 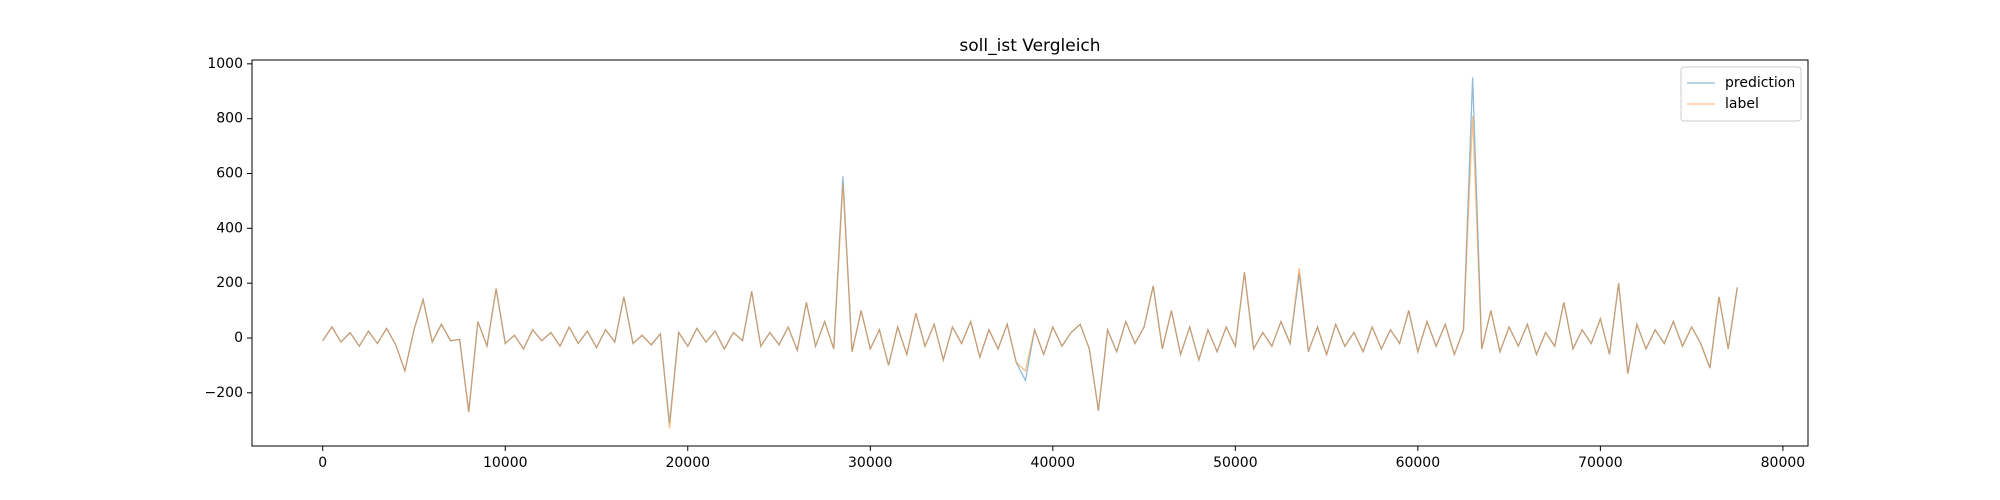 What do you see at coordinates (225, 64) in the screenshot?
I see `y-tick-label: 1000` at bounding box center [225, 64].